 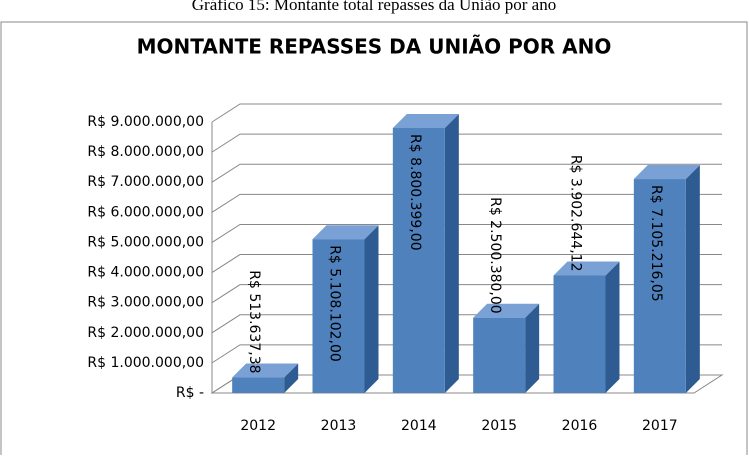 What do you see at coordinates (415, 192) in the screenshot?
I see `value-label: R$ 8.800.399,00` at bounding box center [415, 192].